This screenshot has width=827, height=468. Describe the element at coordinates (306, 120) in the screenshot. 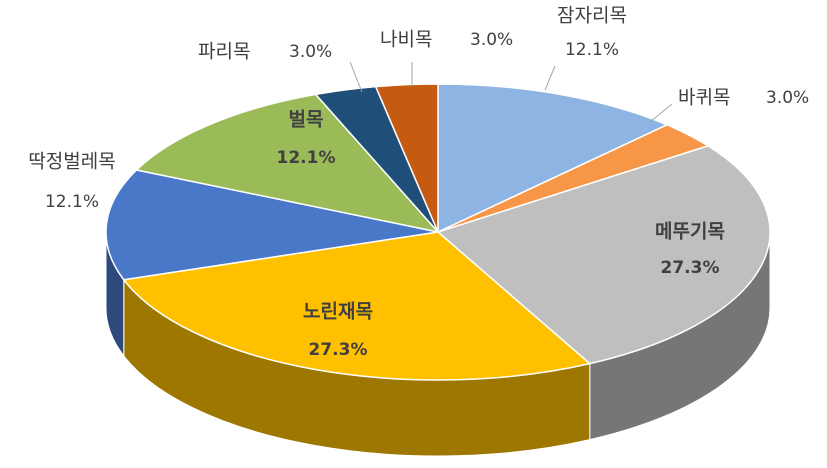

I see `category-label: 벌목` at that location.